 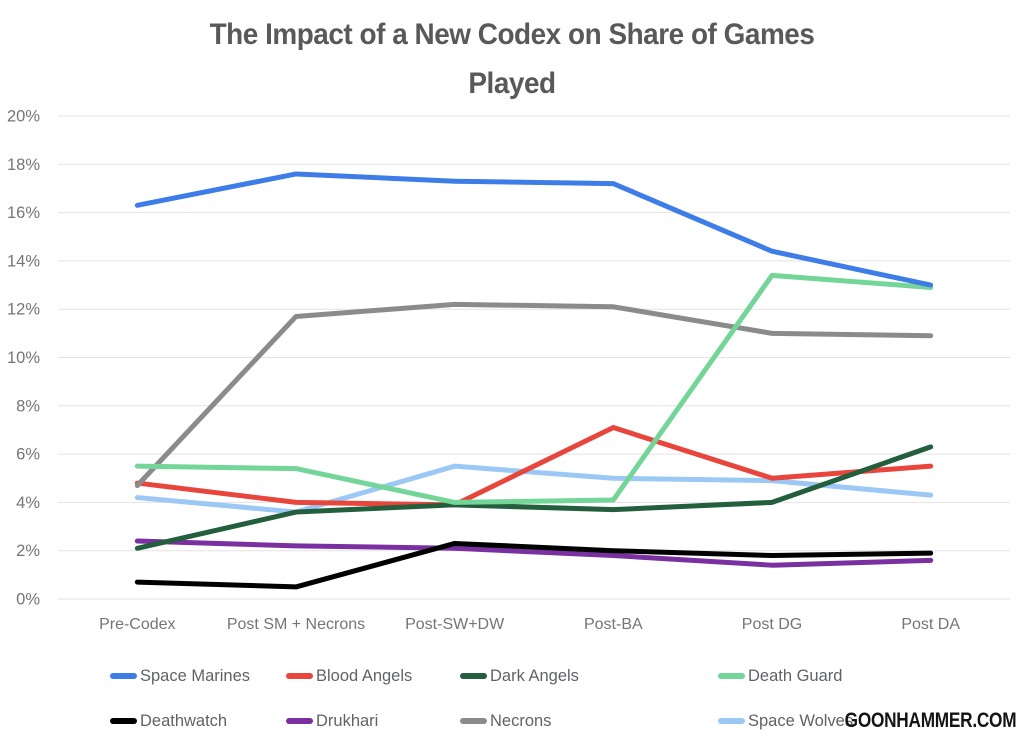 What do you see at coordinates (23, 358) in the screenshot?
I see `y-tick-label-10%: 10%` at bounding box center [23, 358].